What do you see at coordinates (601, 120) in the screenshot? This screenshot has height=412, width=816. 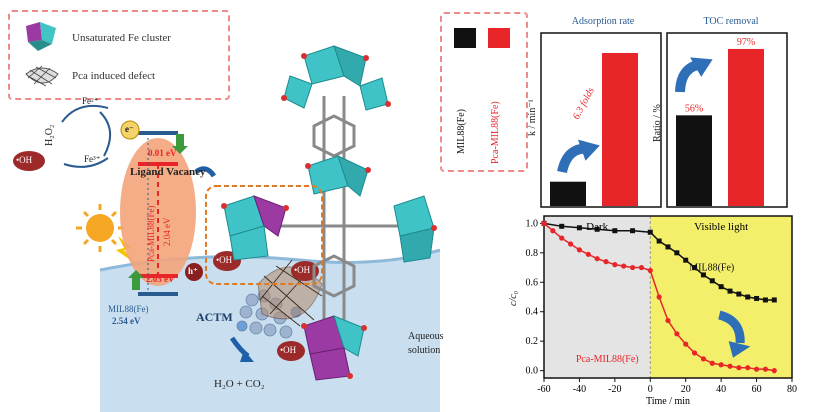 I see `chart1-plot: 6.3 folds` at bounding box center [601, 120].